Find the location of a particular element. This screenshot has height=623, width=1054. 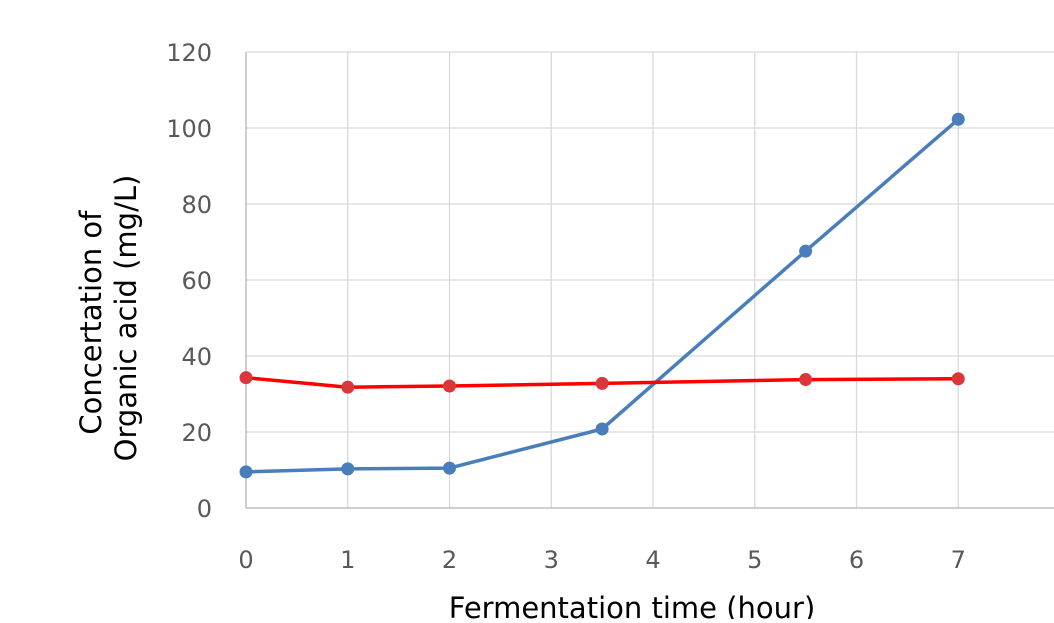

x-tick-label: 8 is located at coordinates (1053, 560).